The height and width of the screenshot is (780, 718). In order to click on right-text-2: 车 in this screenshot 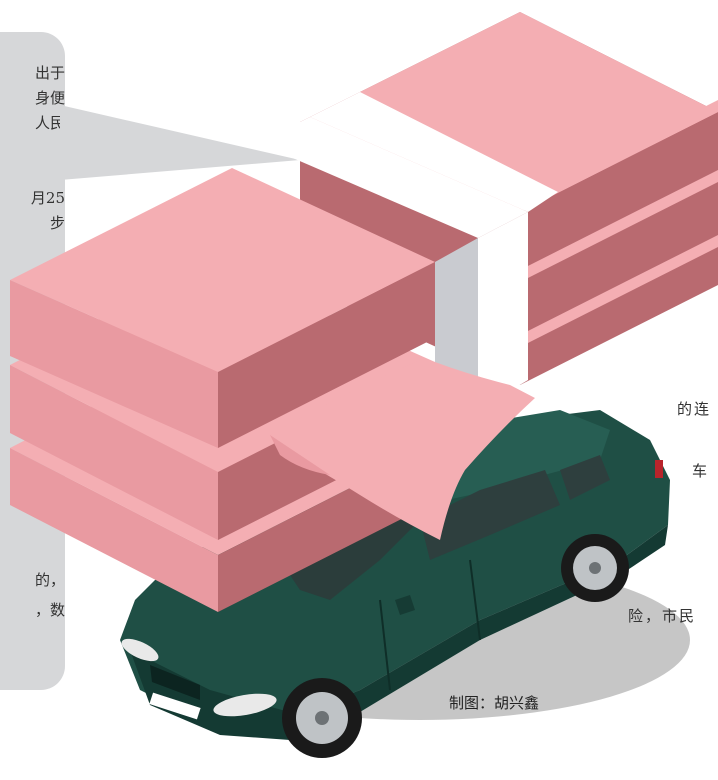, I will do `click(701, 471)`.